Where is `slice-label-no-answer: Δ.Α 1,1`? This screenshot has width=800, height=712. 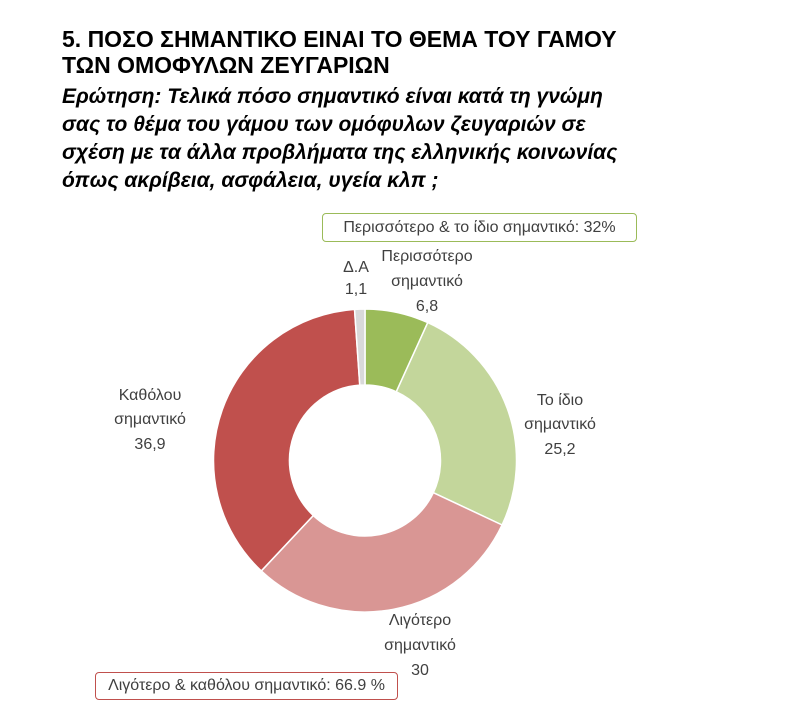
slice-label-no-answer: Δ.Α 1,1 is located at coordinates (356, 279).